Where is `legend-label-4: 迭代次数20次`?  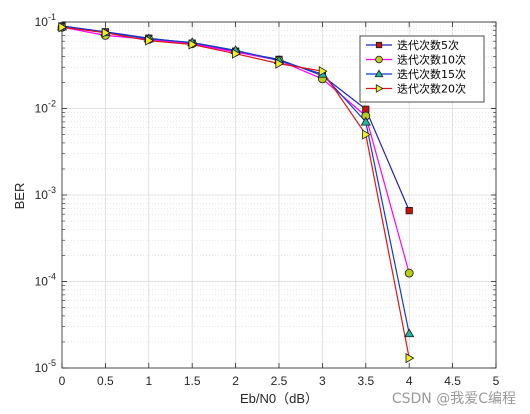
legend-label-4: 迭代次数20次 is located at coordinates (431, 89).